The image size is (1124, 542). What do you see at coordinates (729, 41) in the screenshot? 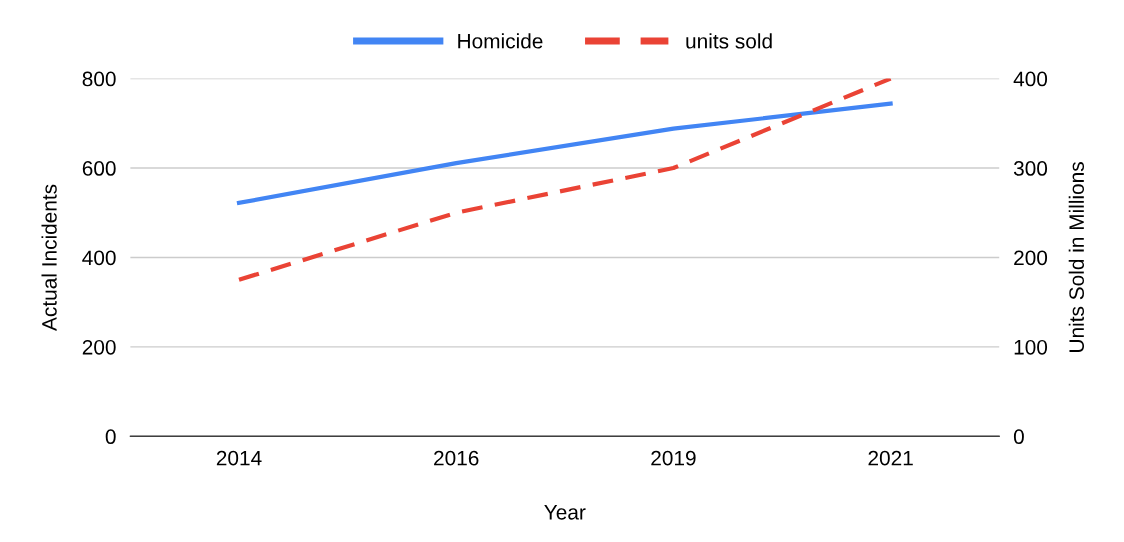
I see `legend-label: units sold` at bounding box center [729, 41].